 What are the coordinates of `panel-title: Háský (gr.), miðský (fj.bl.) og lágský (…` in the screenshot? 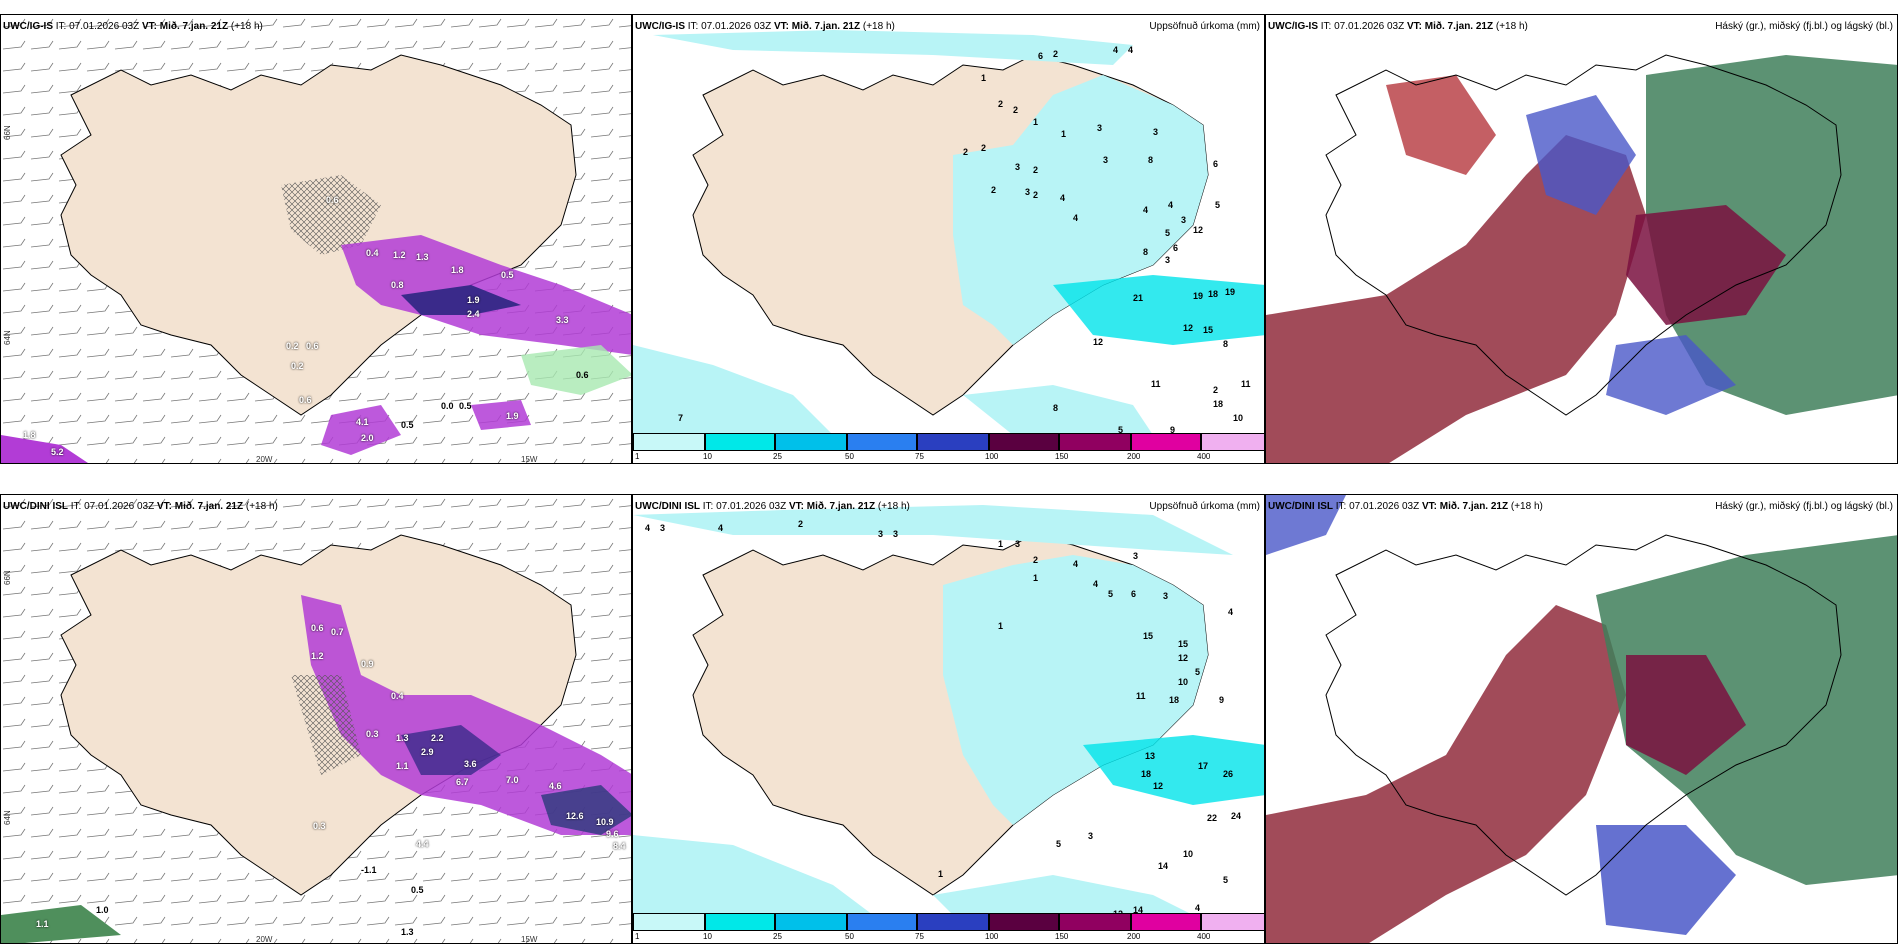 It's located at (1804, 26).